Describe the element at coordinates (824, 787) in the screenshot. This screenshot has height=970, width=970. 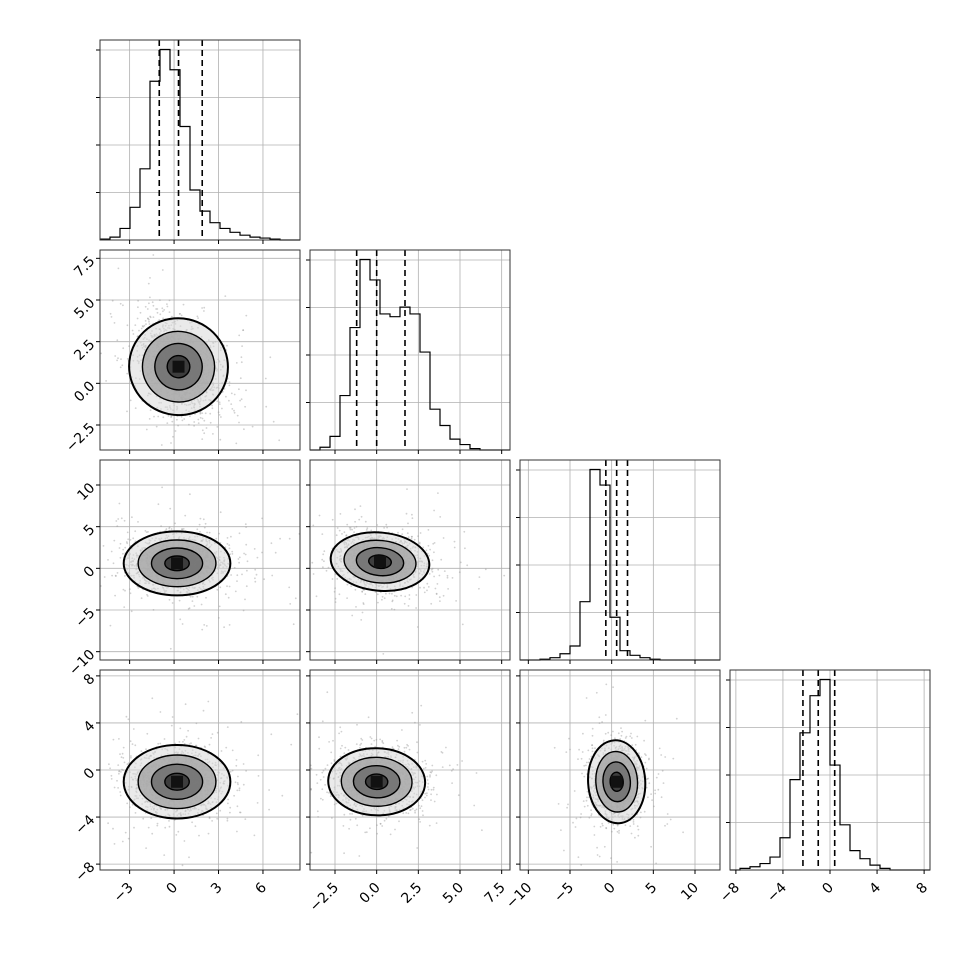
I see `histogram-panel-3: −8 −4 0 4 8` at that location.